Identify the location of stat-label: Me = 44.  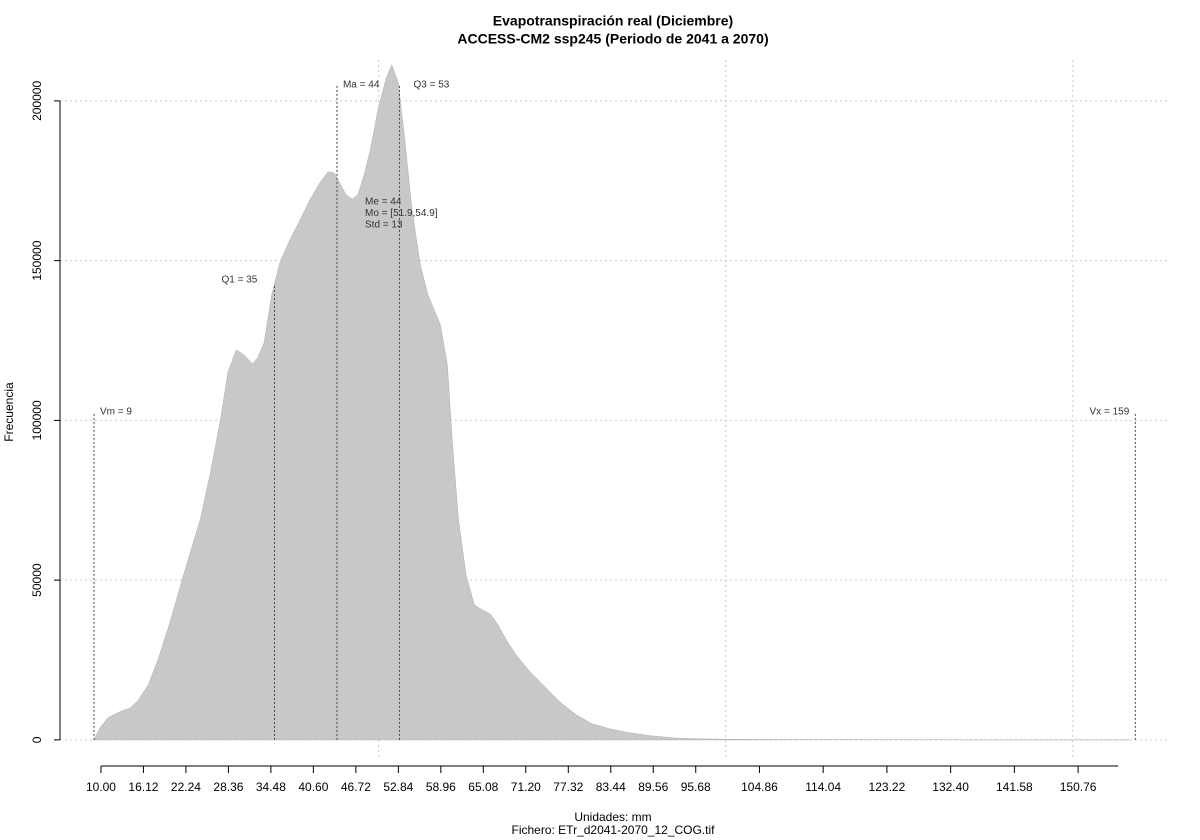
(383, 202).